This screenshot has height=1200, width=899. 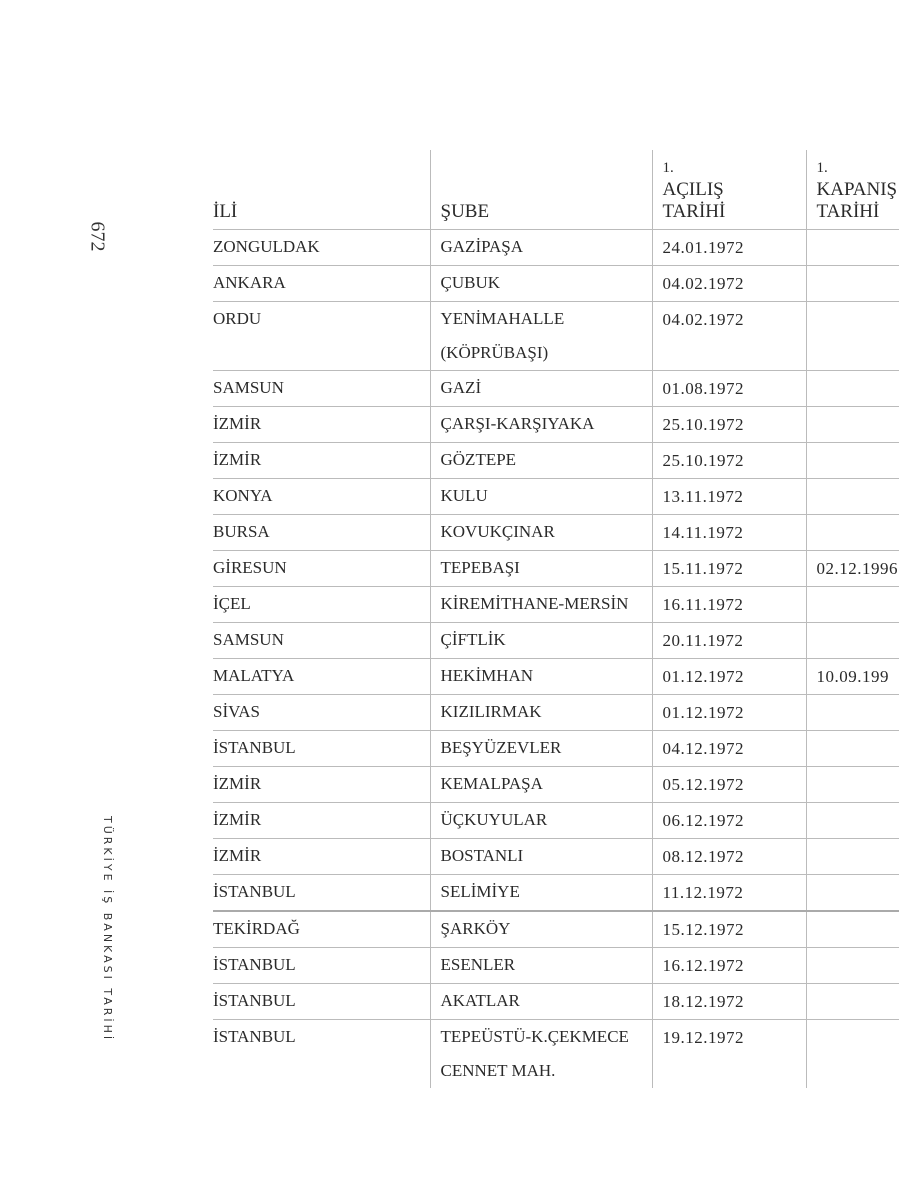 I want to click on table-row: MALATYA HEKİMHAN 01.12.1972 10.09.199, so click(x=556, y=675).